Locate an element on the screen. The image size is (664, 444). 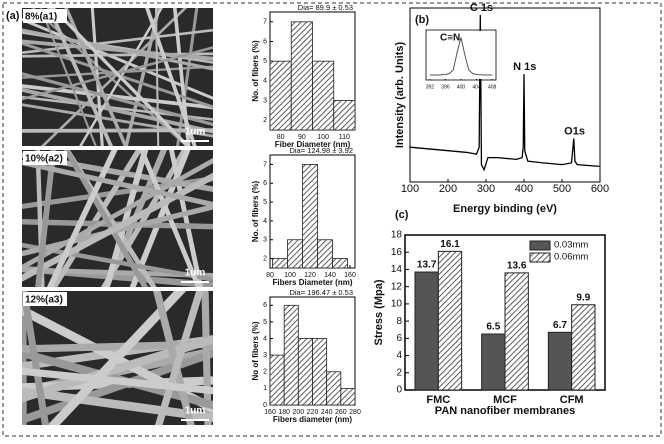
x-tick-label: 404 is located at coordinates (476, 87).